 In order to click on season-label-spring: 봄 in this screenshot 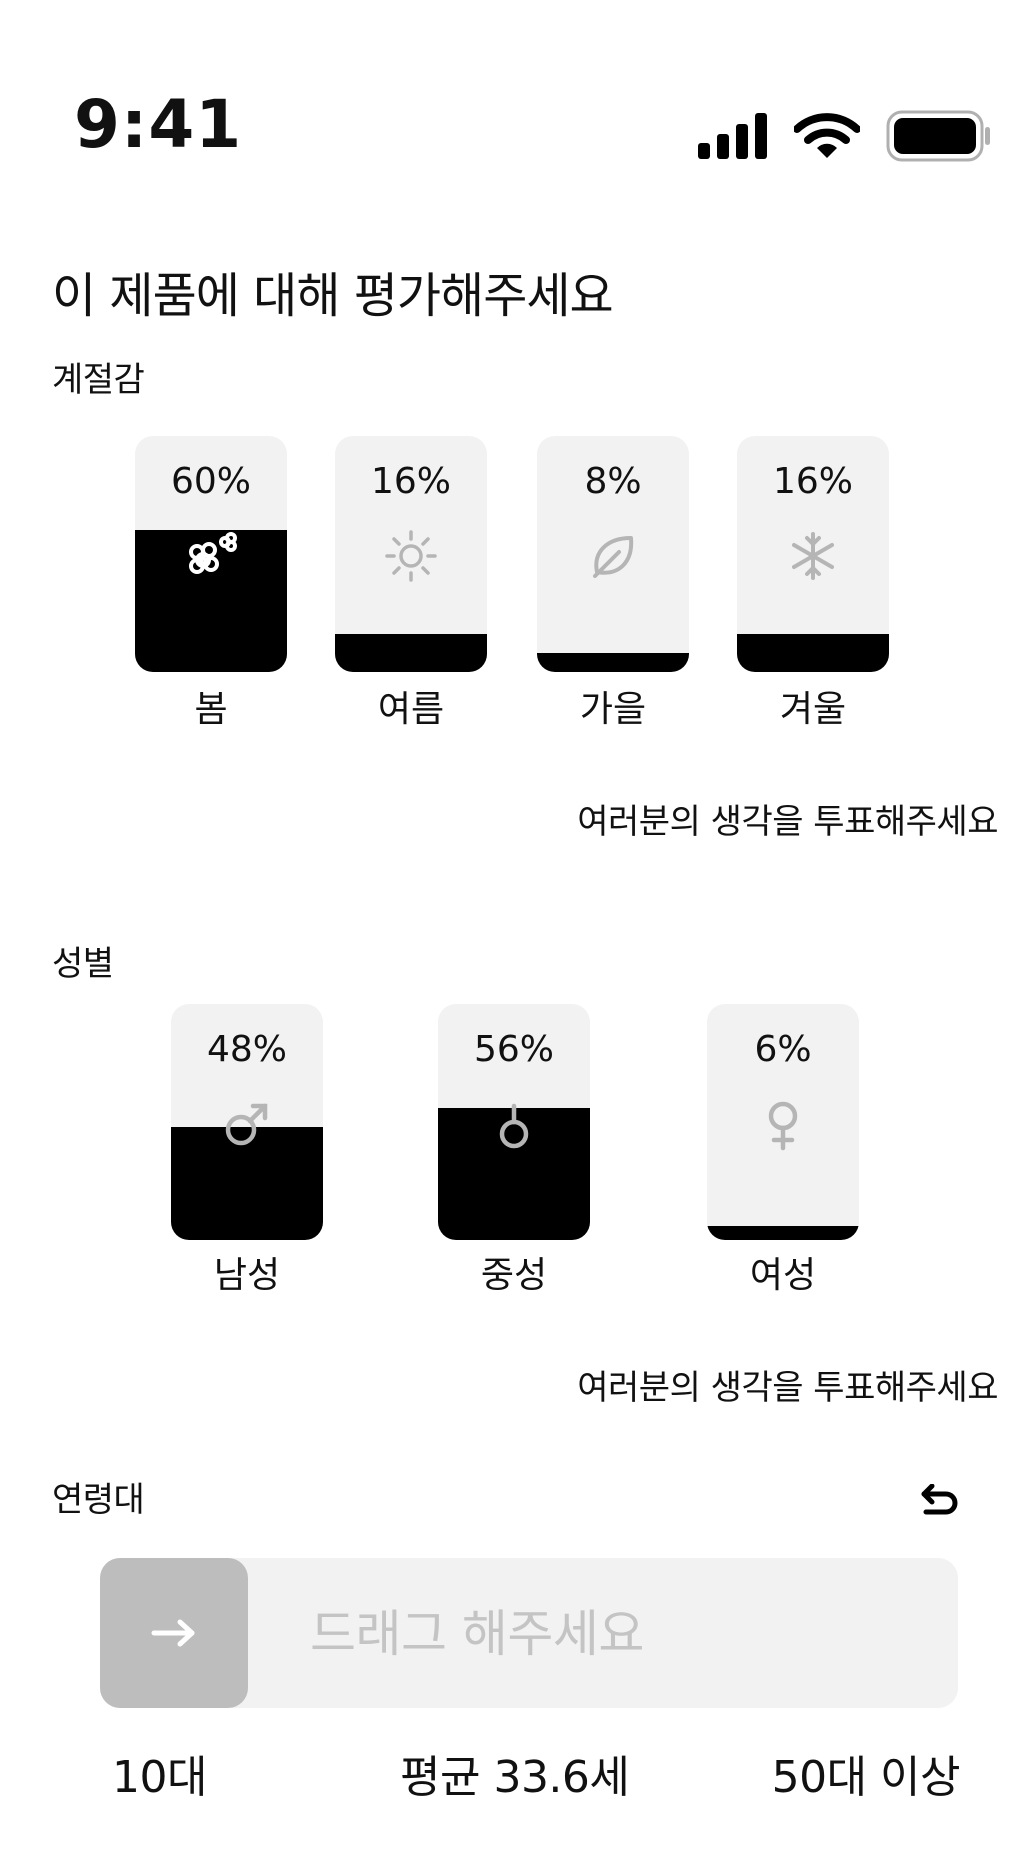, I will do `click(211, 709)`.